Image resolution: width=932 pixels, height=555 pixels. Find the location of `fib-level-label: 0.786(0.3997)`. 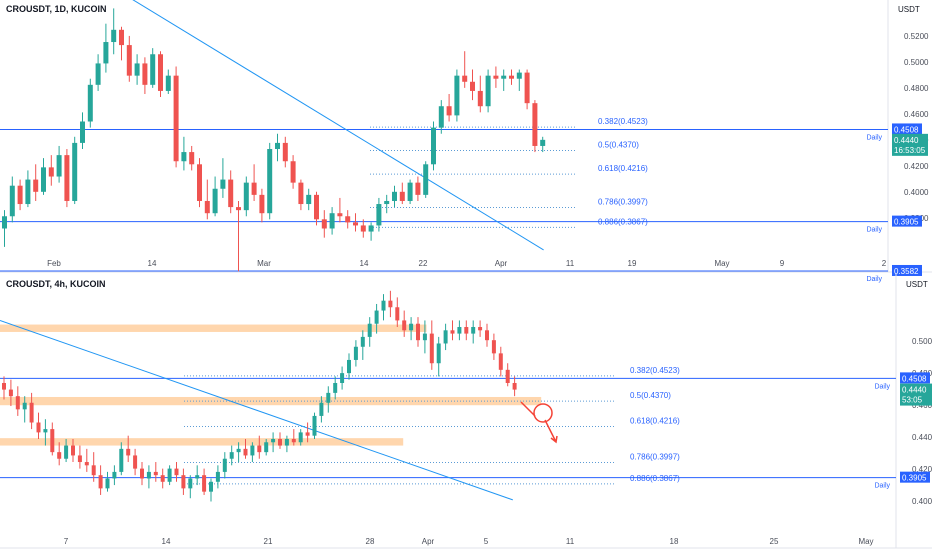

fib-level-label: 0.786(0.3997) is located at coordinates (623, 202).